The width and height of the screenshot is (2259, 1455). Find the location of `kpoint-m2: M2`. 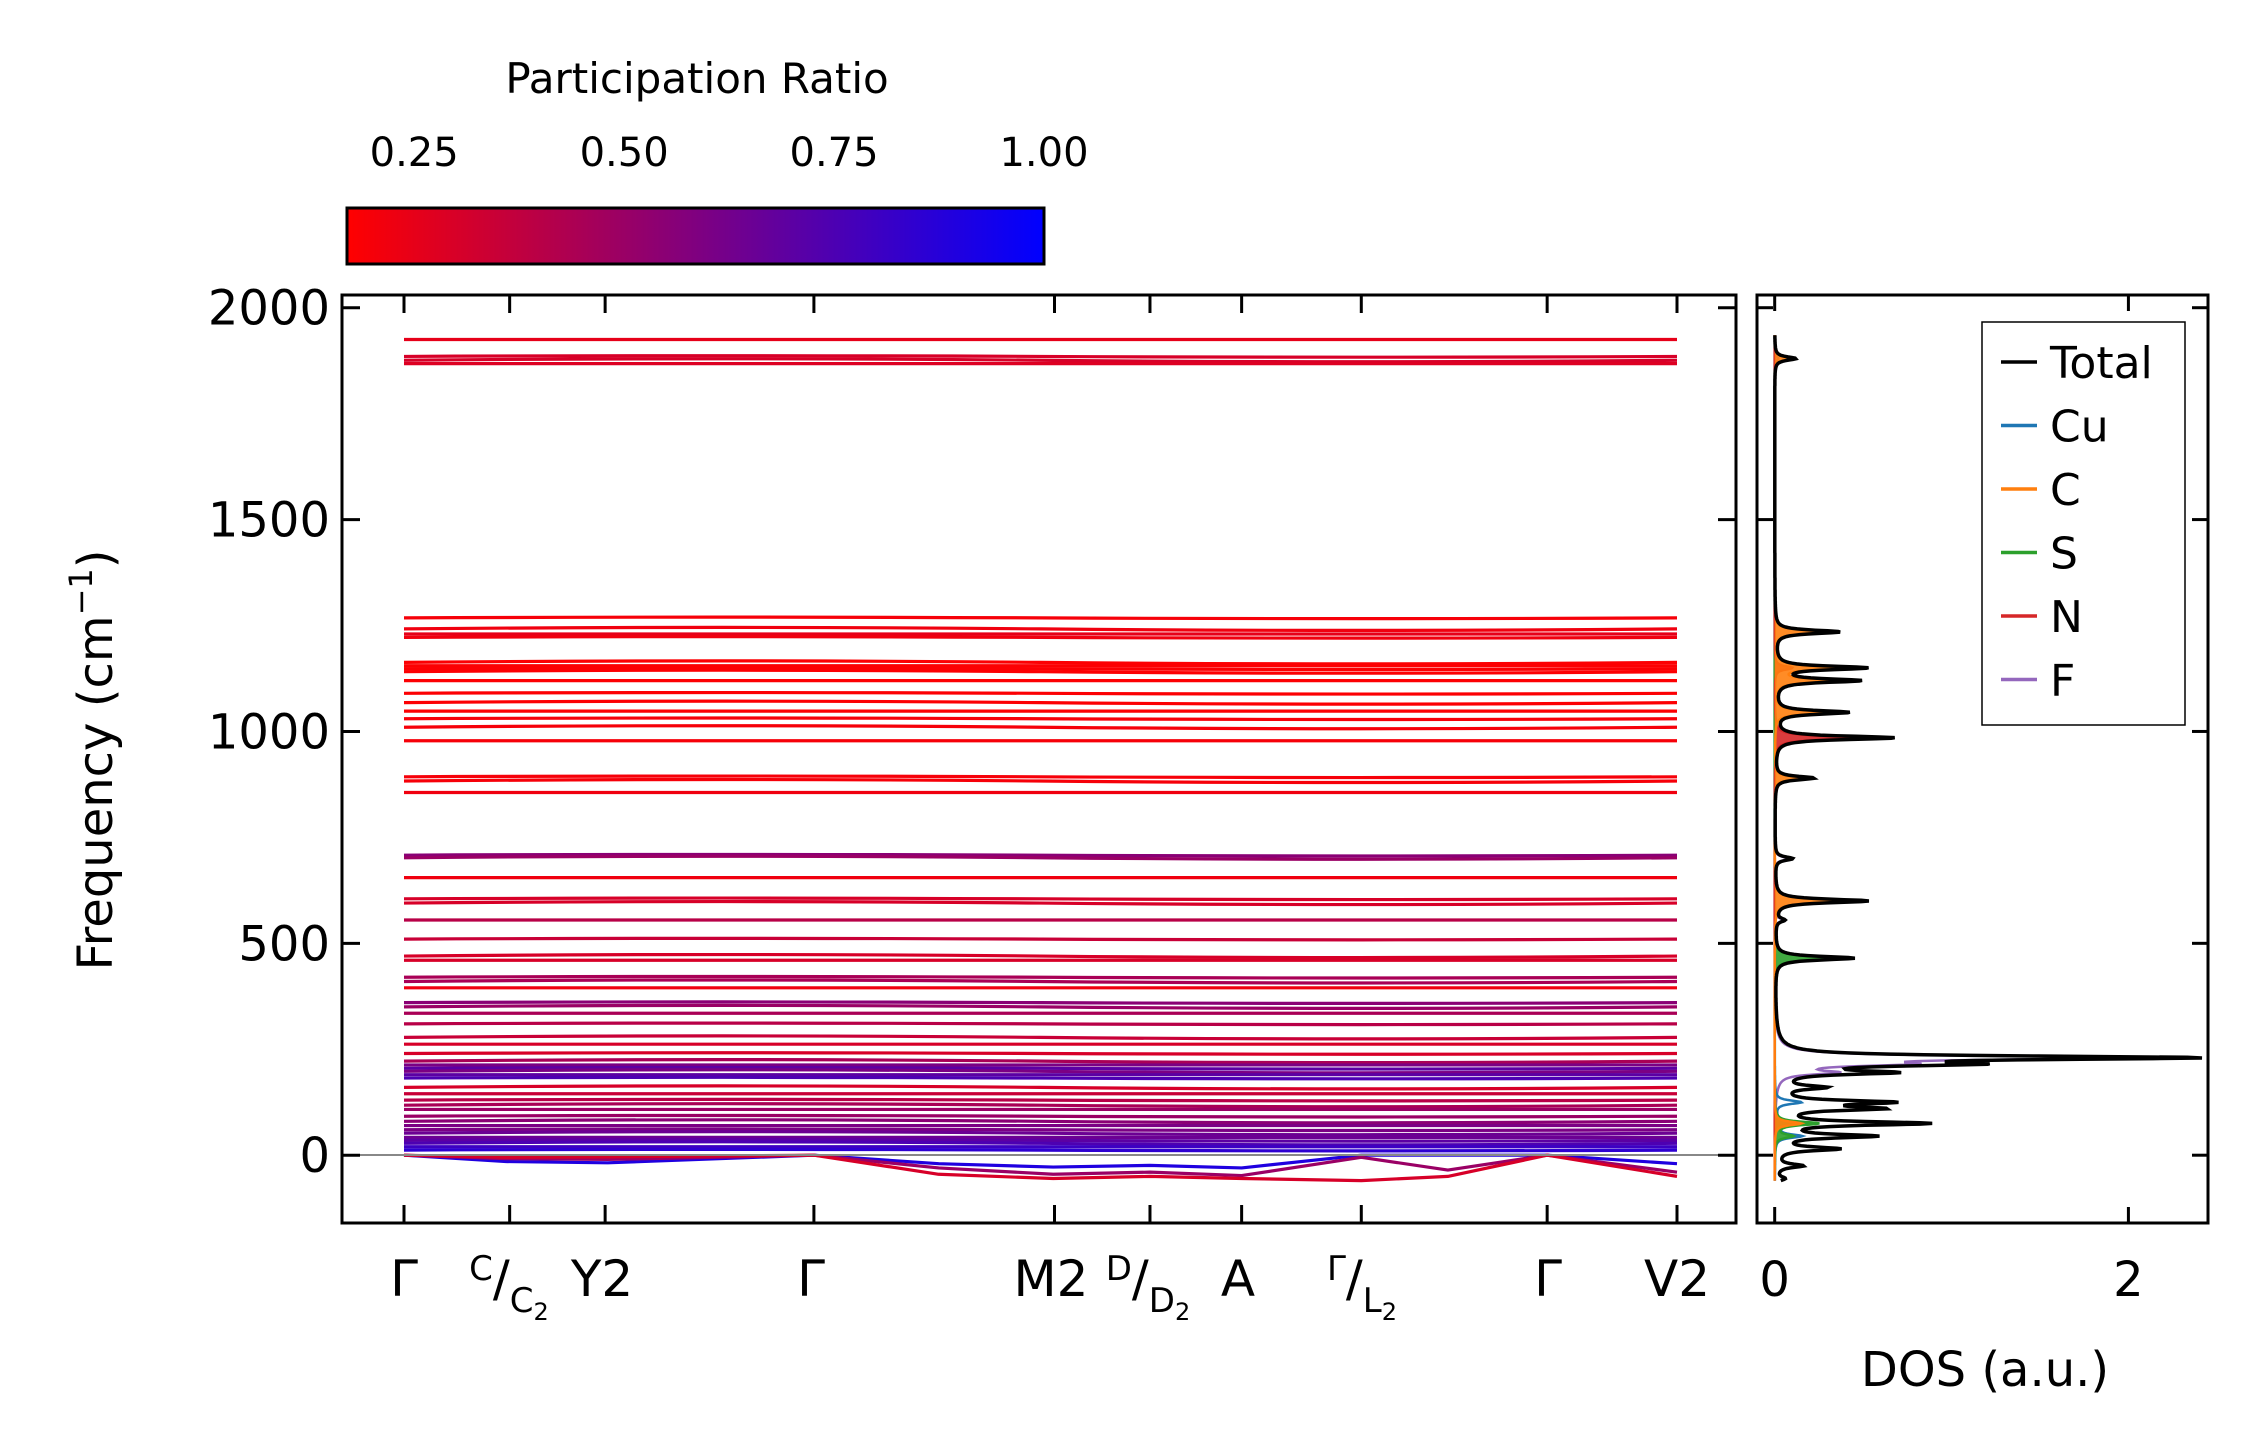

kpoint-m2: M2 is located at coordinates (1051, 1279).